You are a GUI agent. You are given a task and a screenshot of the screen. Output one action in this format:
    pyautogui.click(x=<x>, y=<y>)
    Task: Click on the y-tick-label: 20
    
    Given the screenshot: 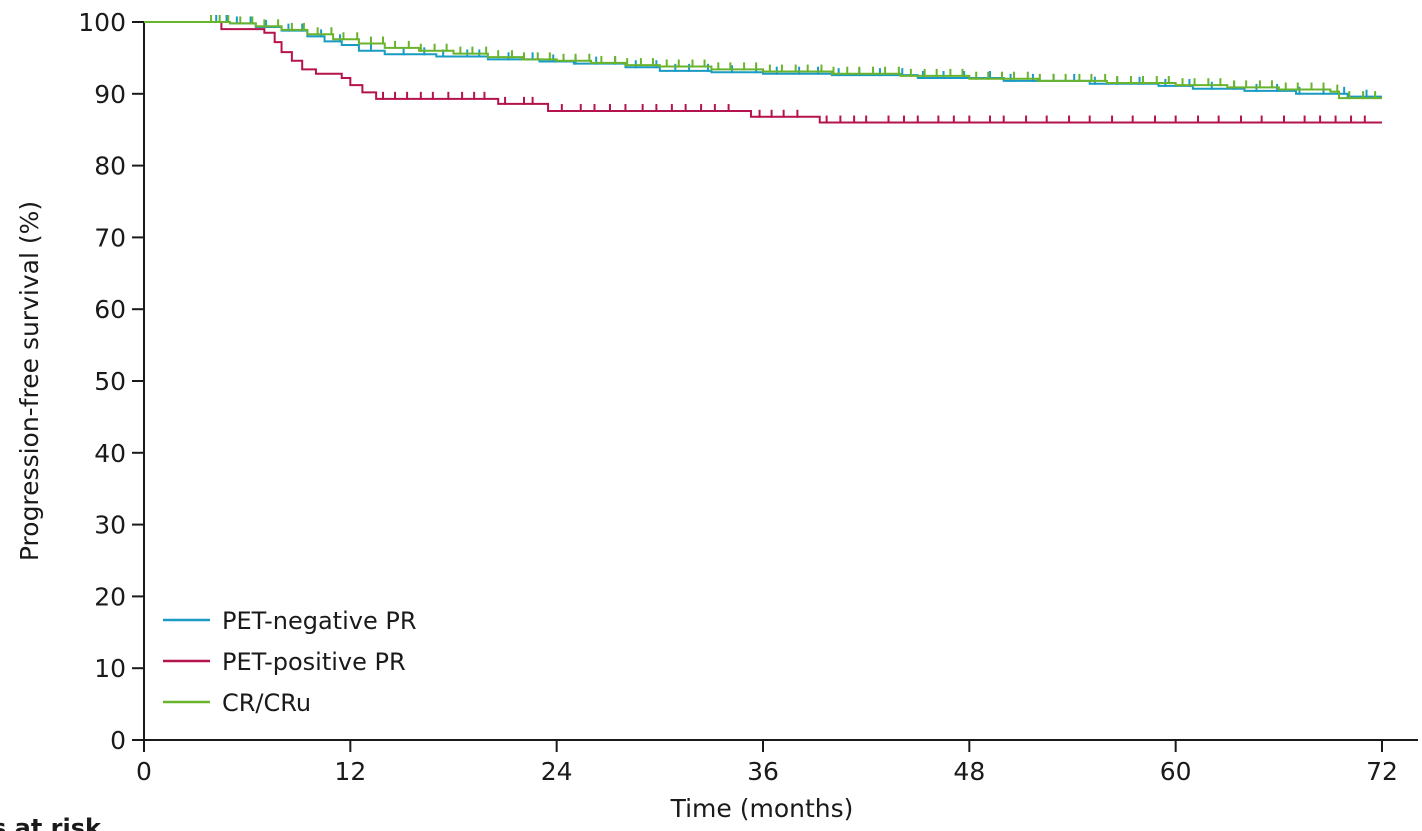 What is the action you would take?
    pyautogui.click(x=110, y=596)
    